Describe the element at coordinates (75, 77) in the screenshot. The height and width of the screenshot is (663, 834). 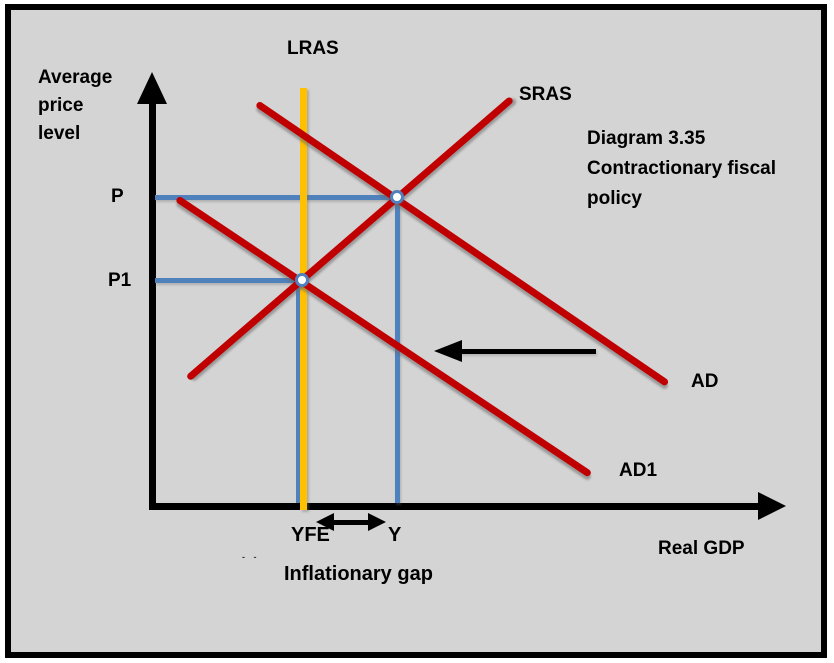
I see `y-axis-label-line1: Average` at that location.